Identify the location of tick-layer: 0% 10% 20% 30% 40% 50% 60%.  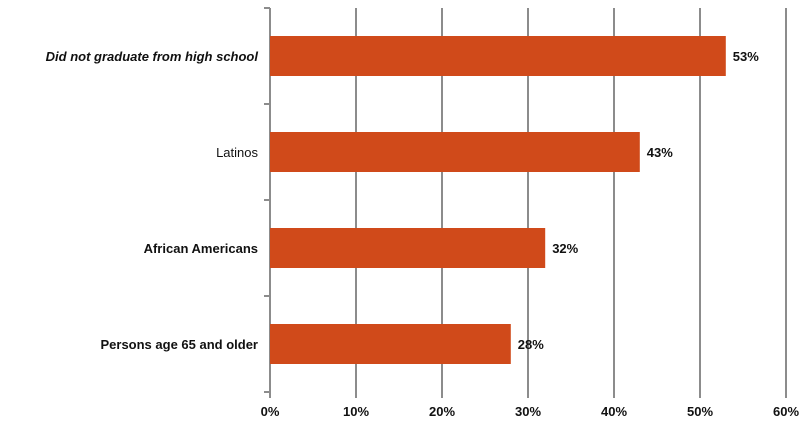
(530, 411).